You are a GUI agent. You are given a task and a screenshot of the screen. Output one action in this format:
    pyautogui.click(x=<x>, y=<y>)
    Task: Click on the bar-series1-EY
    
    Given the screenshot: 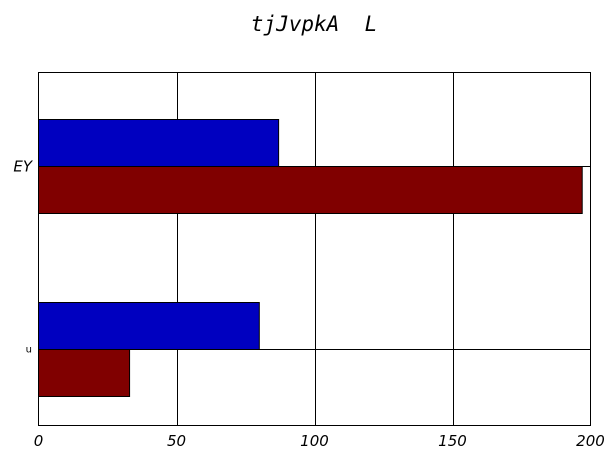 What is the action you would take?
    pyautogui.click(x=159, y=143)
    